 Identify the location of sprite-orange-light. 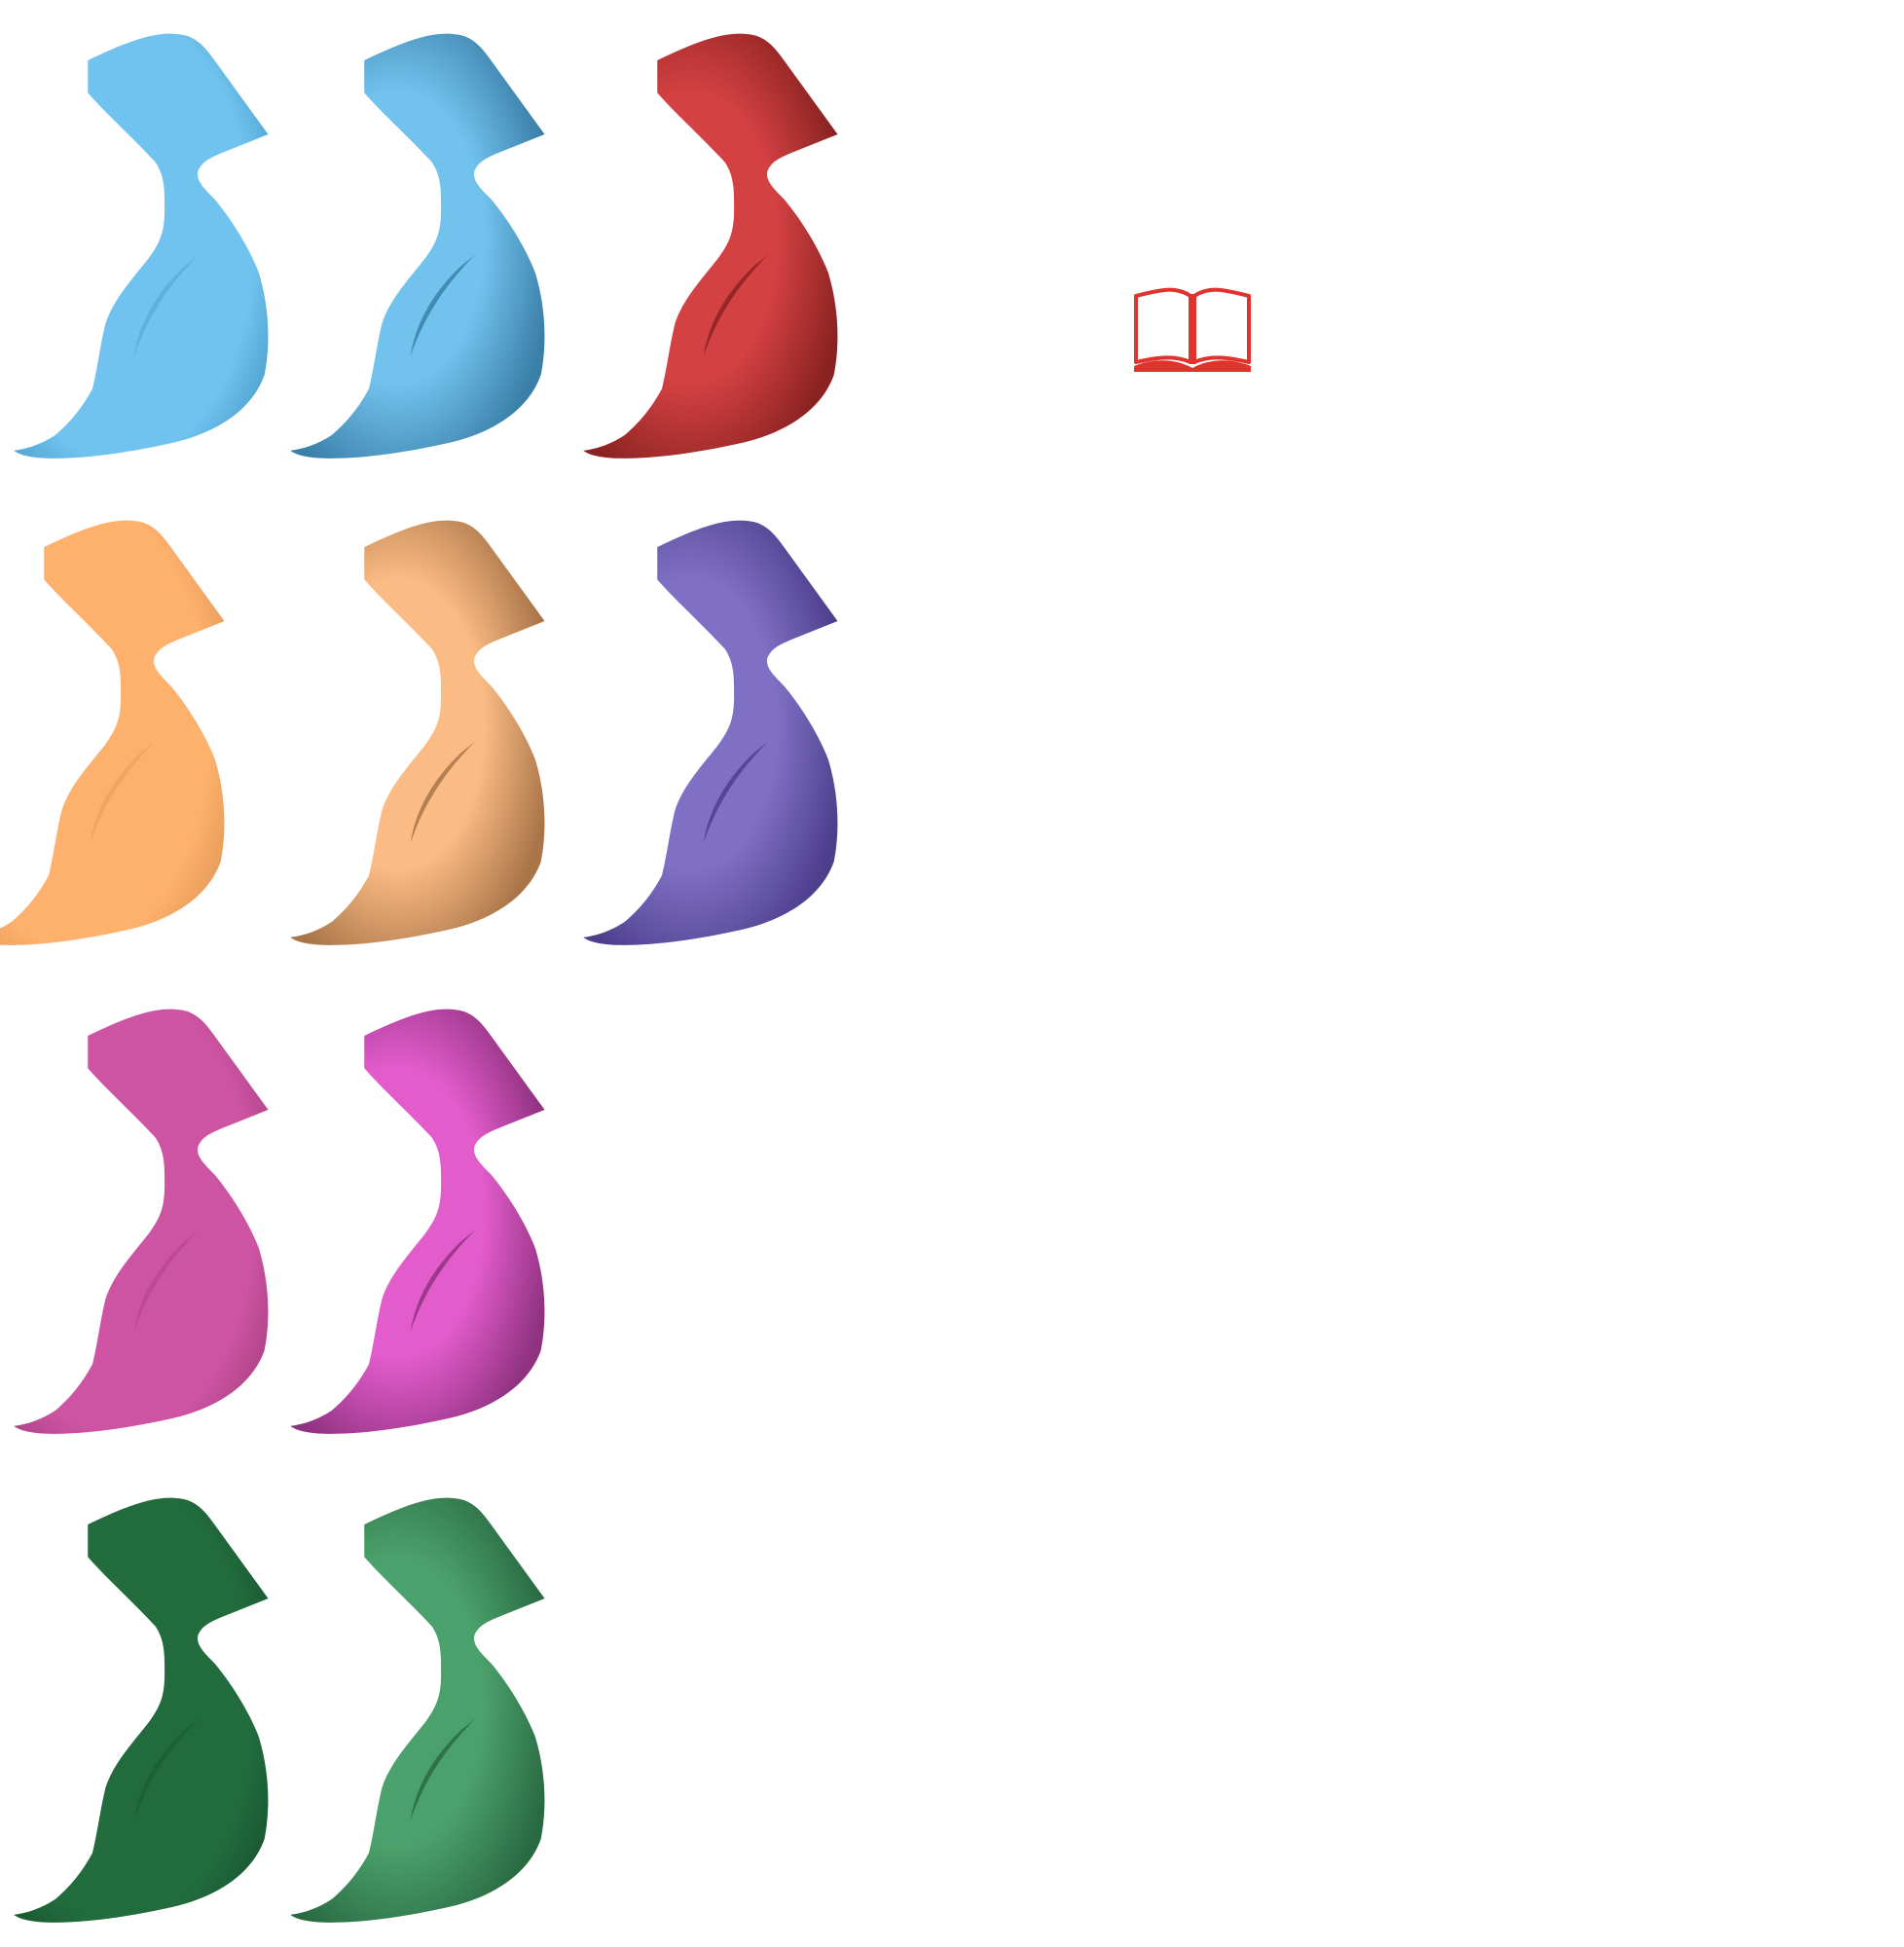
(112, 732).